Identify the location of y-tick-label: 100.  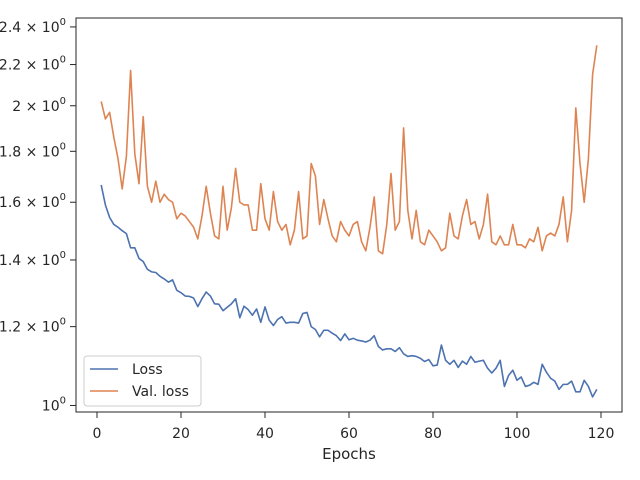
(54, 404).